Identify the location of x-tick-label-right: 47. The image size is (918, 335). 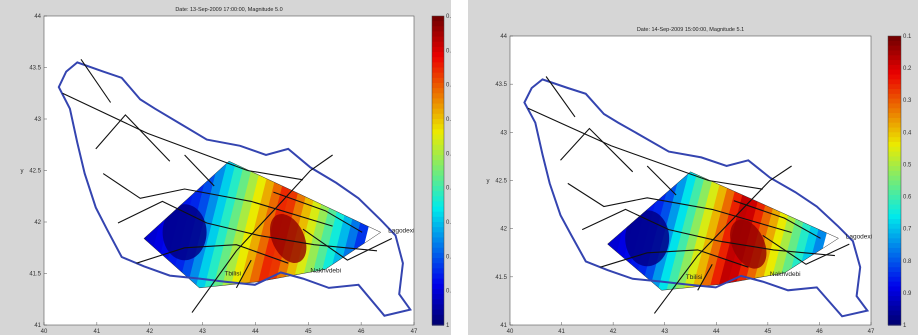
(871, 332).